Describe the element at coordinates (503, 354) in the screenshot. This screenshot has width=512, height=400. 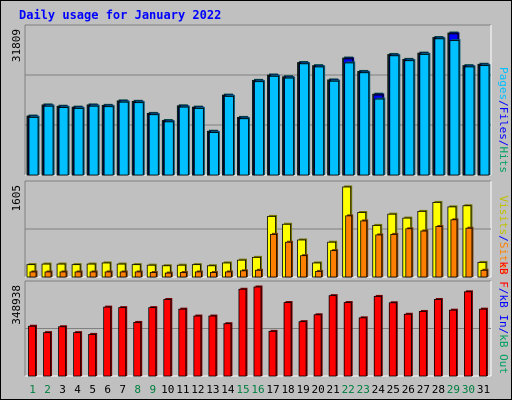
I see `legend-entry: kB Out` at that location.